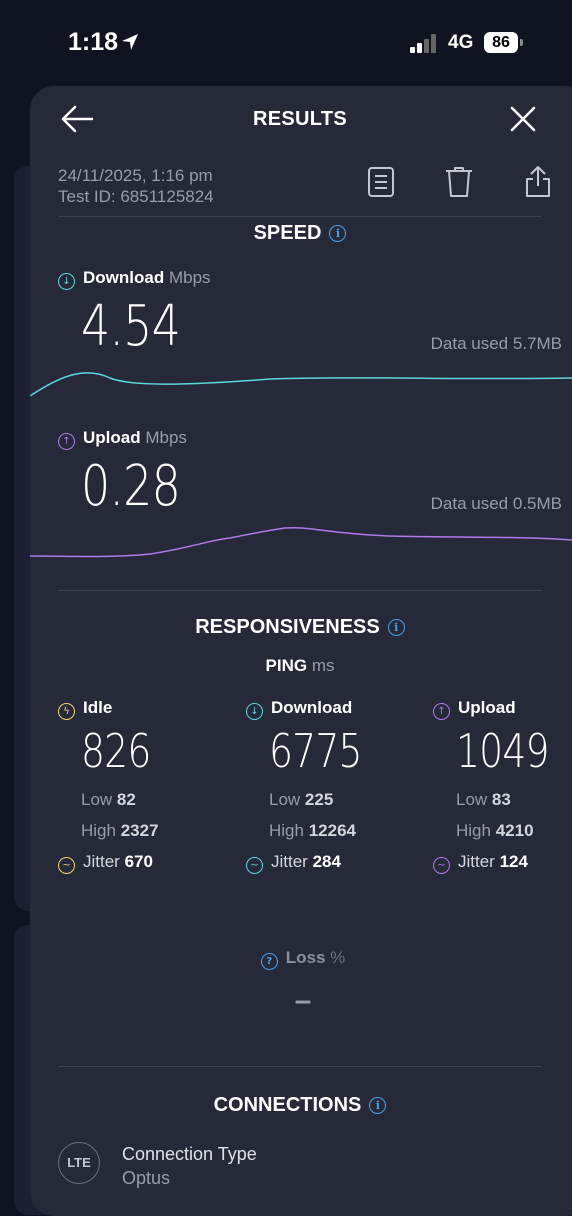 This screenshot has width=572, height=1216. What do you see at coordinates (143, 786) in the screenshot?
I see `ping-idle-column: ϟ Idle 826 Low 82 High 2327 ~ Jitter 670` at bounding box center [143, 786].